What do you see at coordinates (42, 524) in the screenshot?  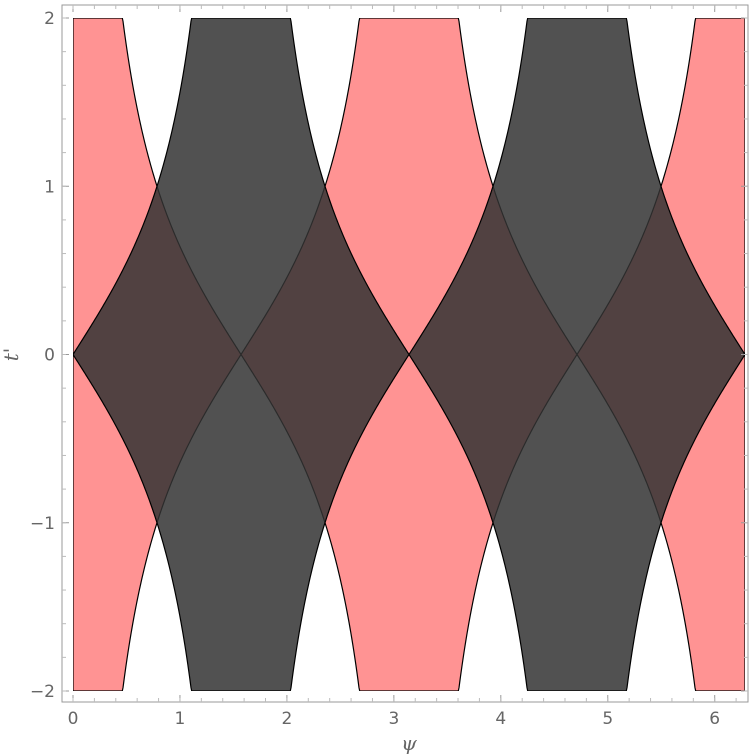 I see `y-tick-label: −1` at bounding box center [42, 524].